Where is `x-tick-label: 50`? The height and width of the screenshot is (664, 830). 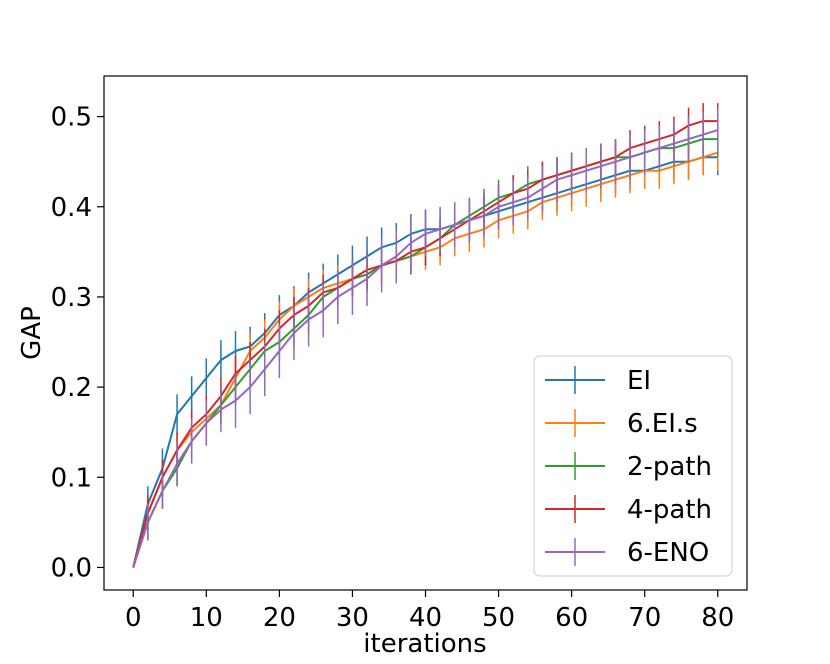
x-tick-label: 50 is located at coordinates (498, 618).